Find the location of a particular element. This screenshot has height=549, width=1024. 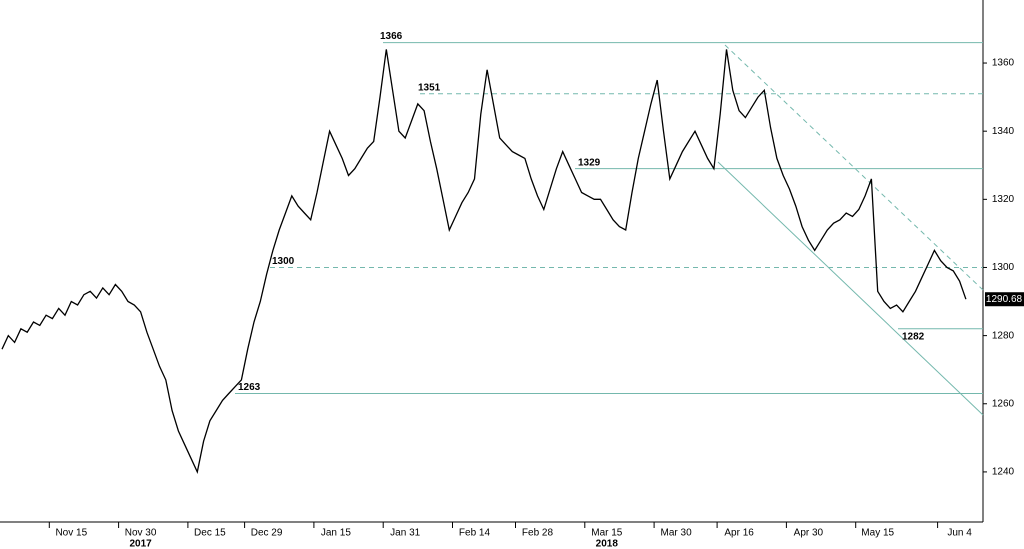

y-tick-label: 1320 is located at coordinates (1003, 199).